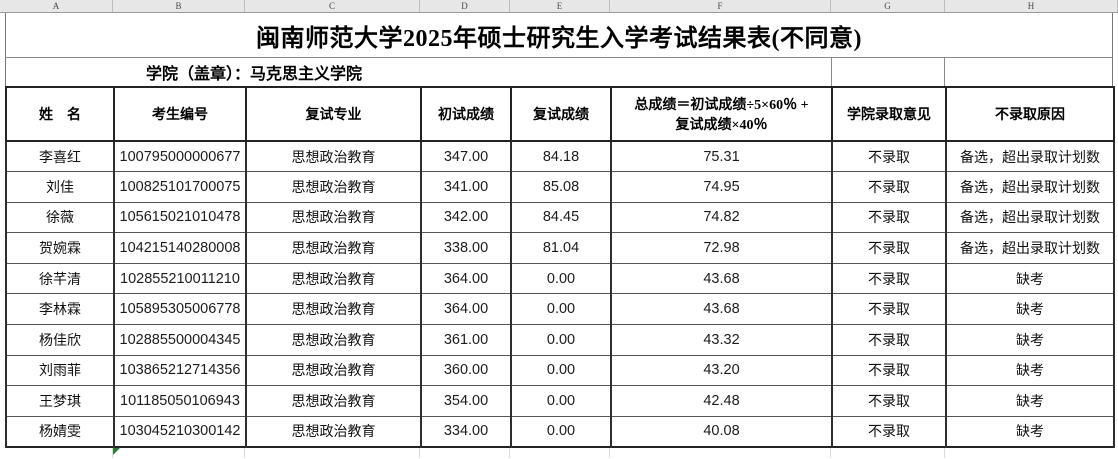  Describe the element at coordinates (721, 217) in the screenshot. I see `cell-total-score: 74.82` at that location.